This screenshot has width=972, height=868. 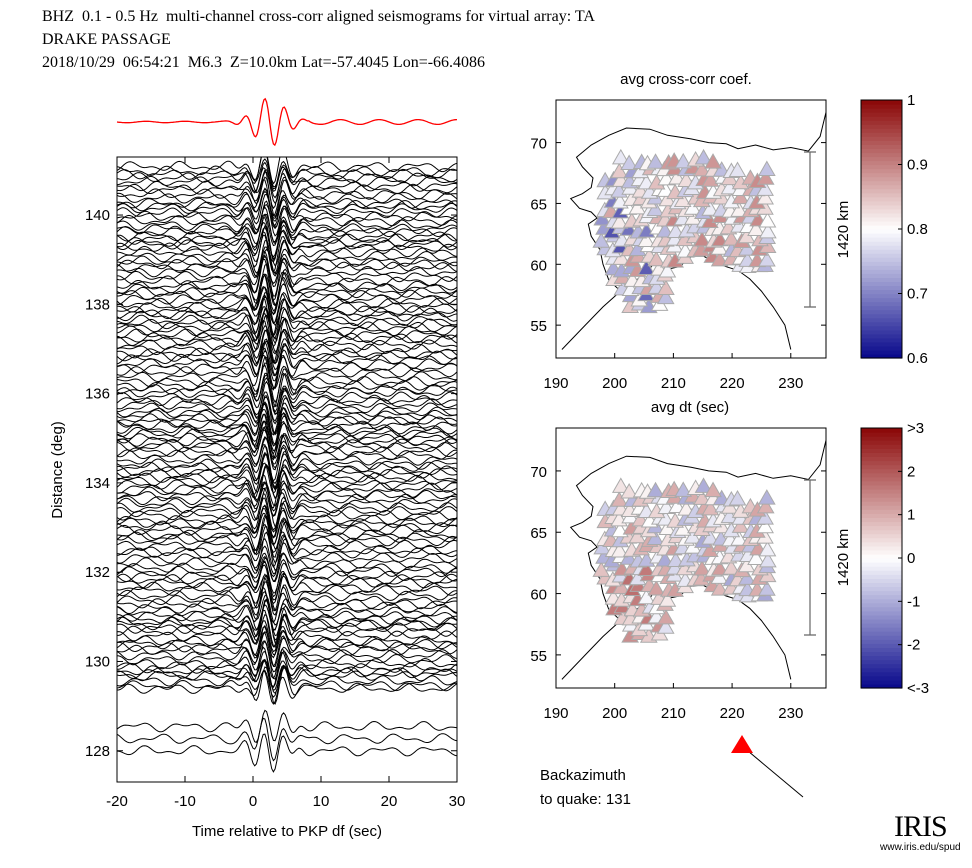 What do you see at coordinates (697, 202) in the screenshot?
I see `coastline` at bounding box center [697, 202].